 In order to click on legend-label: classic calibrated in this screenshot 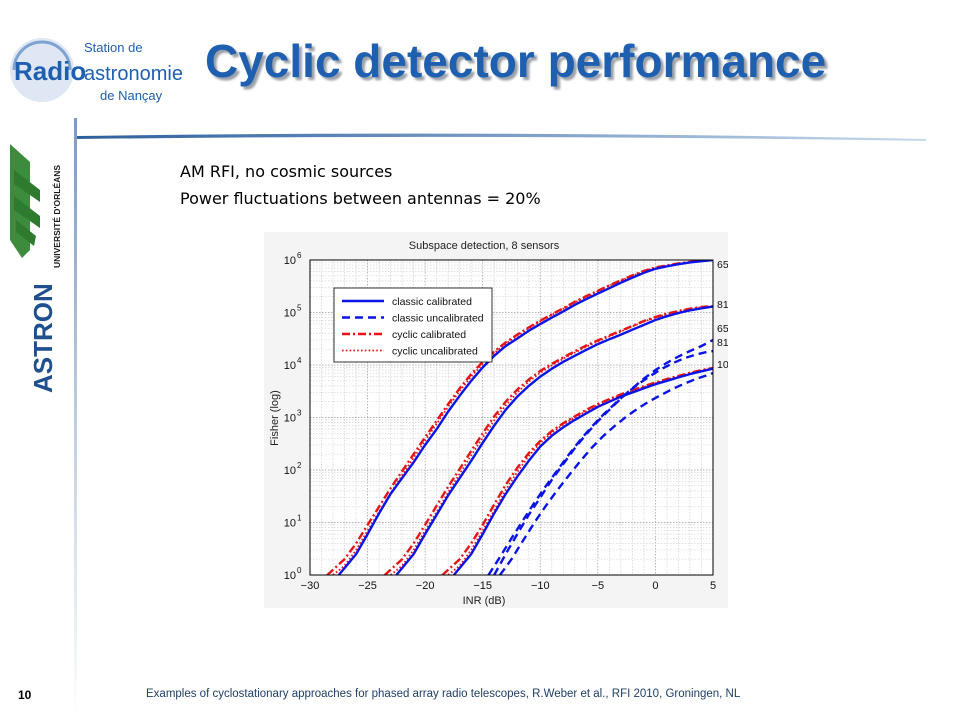, I will do `click(432, 302)`.